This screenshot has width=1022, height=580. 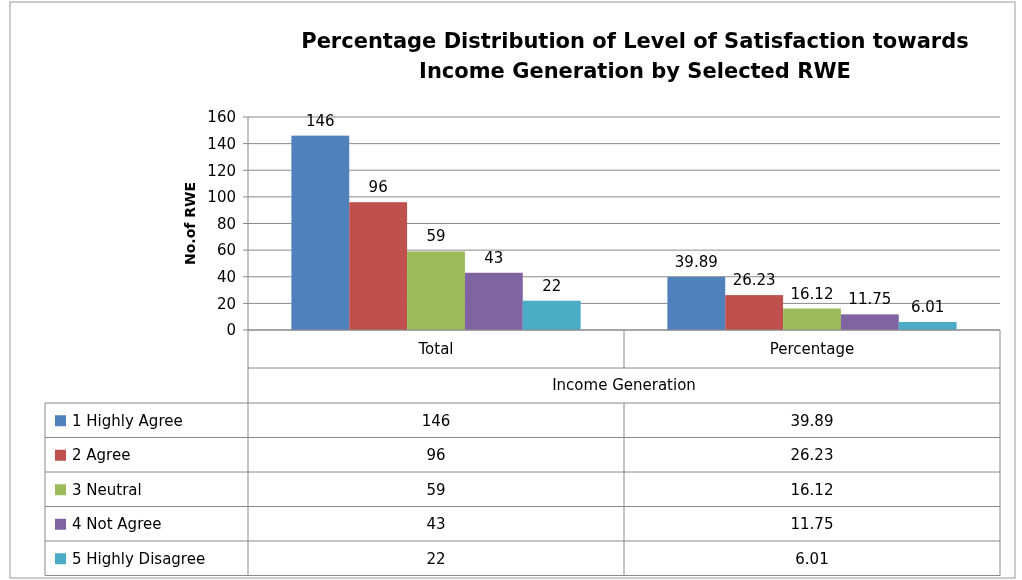 I want to click on data-label: 11.75, so click(x=812, y=524).